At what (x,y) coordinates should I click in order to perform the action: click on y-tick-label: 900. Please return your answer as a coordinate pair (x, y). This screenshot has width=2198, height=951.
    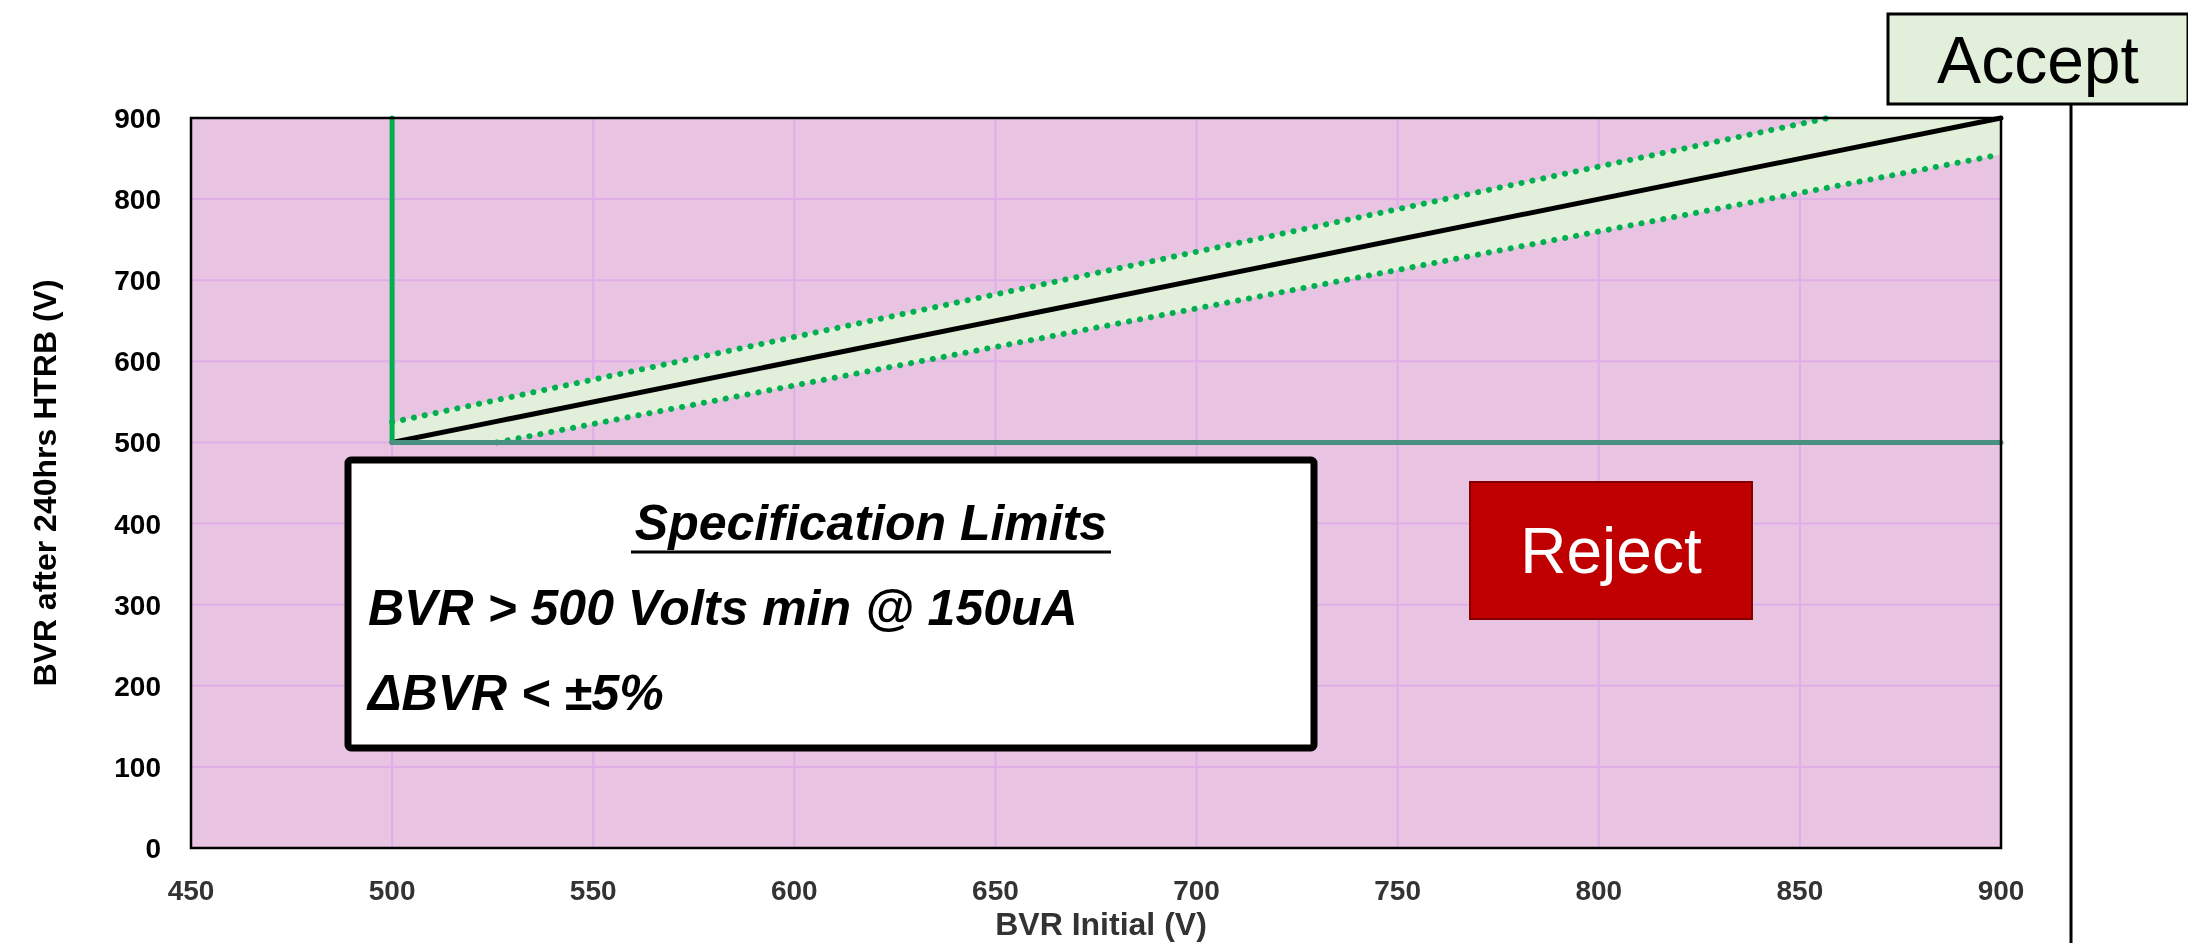
    Looking at the image, I should click on (137, 118).